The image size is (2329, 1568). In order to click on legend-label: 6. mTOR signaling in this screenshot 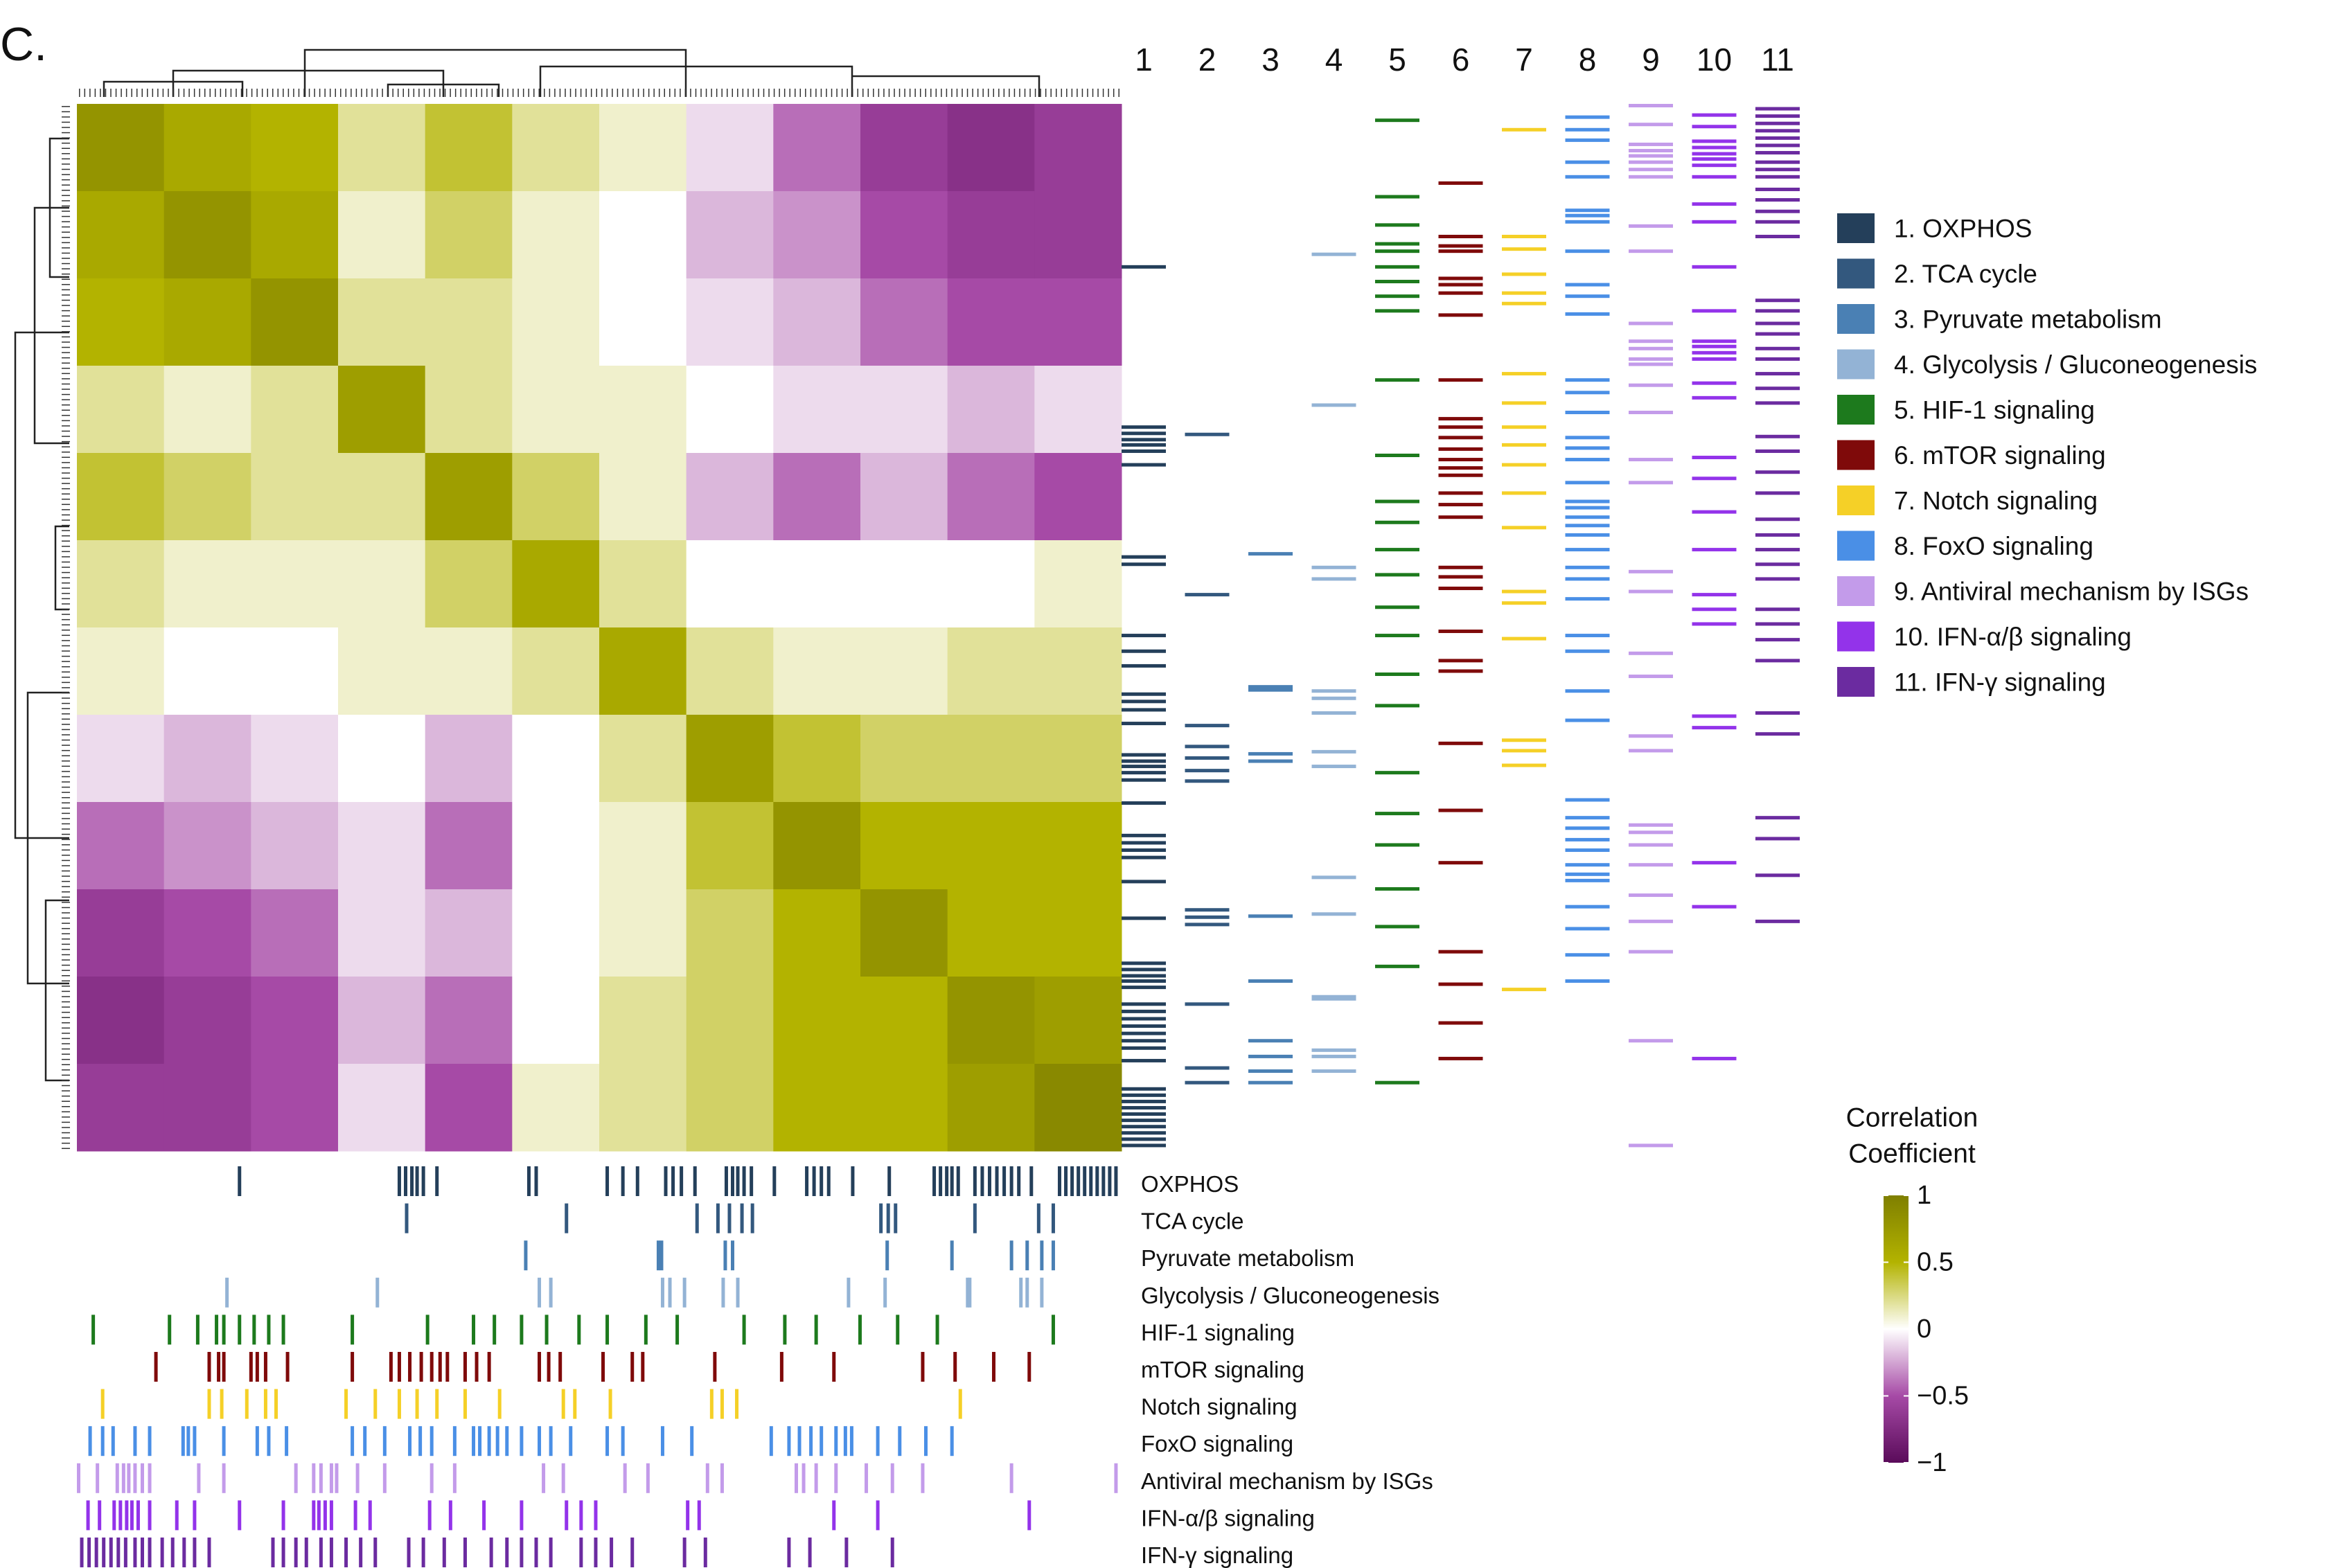, I will do `click(2000, 456)`.